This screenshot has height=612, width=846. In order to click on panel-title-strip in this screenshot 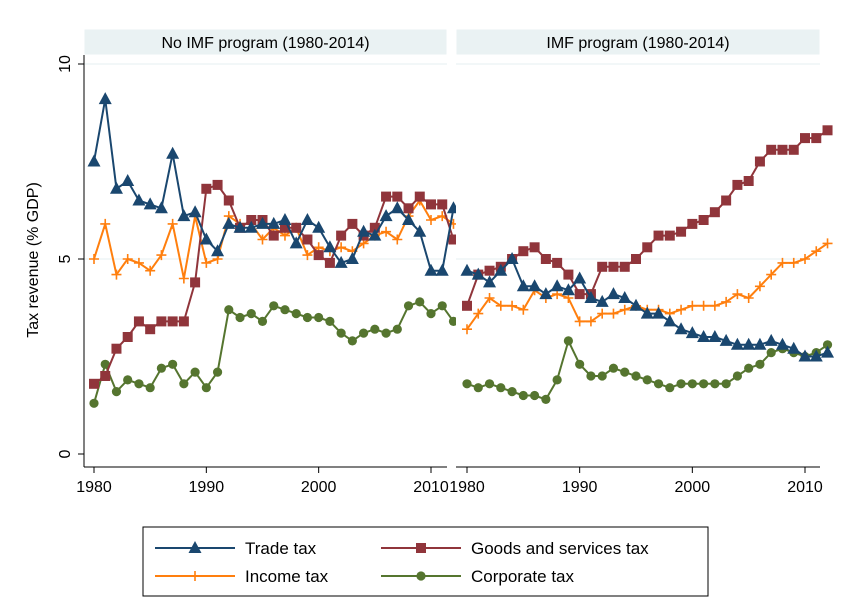, I will do `click(638, 42)`.